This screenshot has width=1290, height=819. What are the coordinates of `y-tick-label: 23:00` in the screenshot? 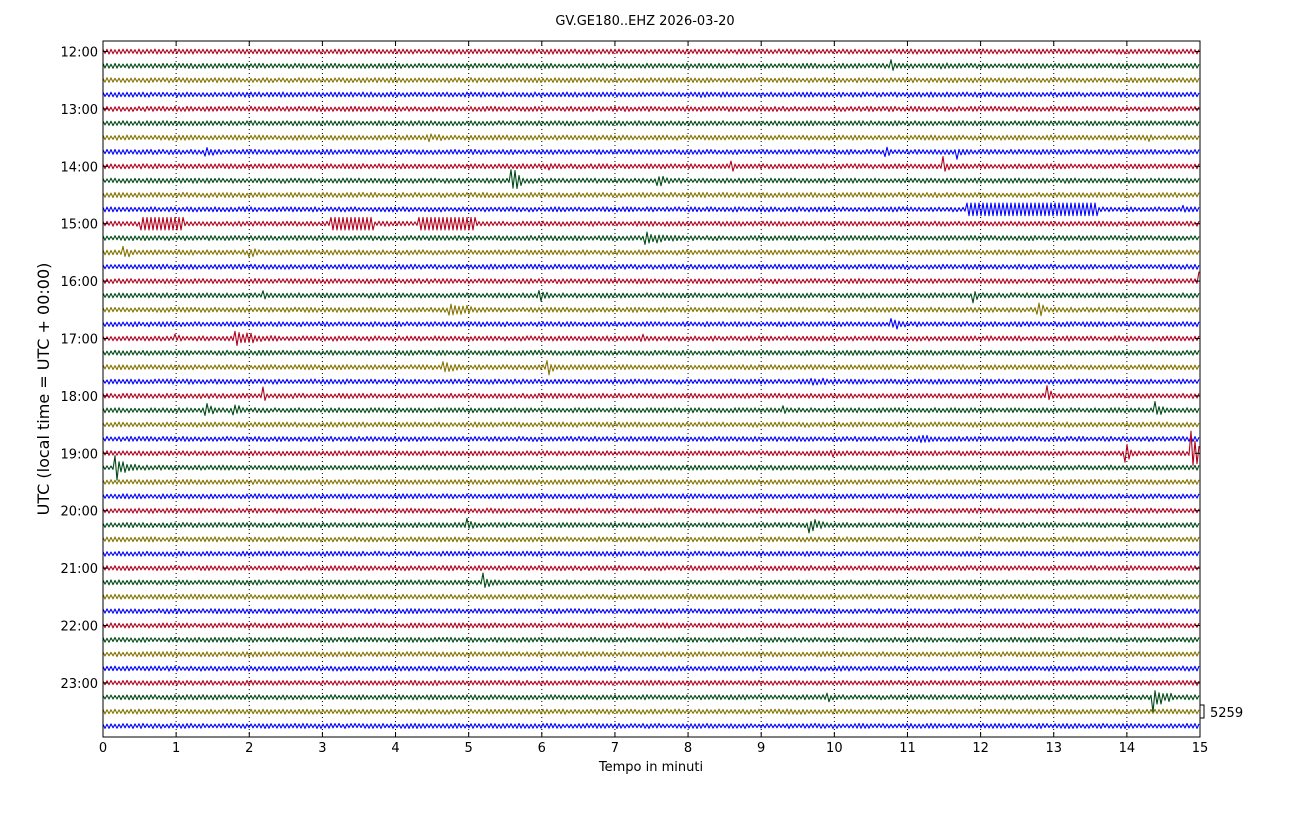 It's located at (79, 684).